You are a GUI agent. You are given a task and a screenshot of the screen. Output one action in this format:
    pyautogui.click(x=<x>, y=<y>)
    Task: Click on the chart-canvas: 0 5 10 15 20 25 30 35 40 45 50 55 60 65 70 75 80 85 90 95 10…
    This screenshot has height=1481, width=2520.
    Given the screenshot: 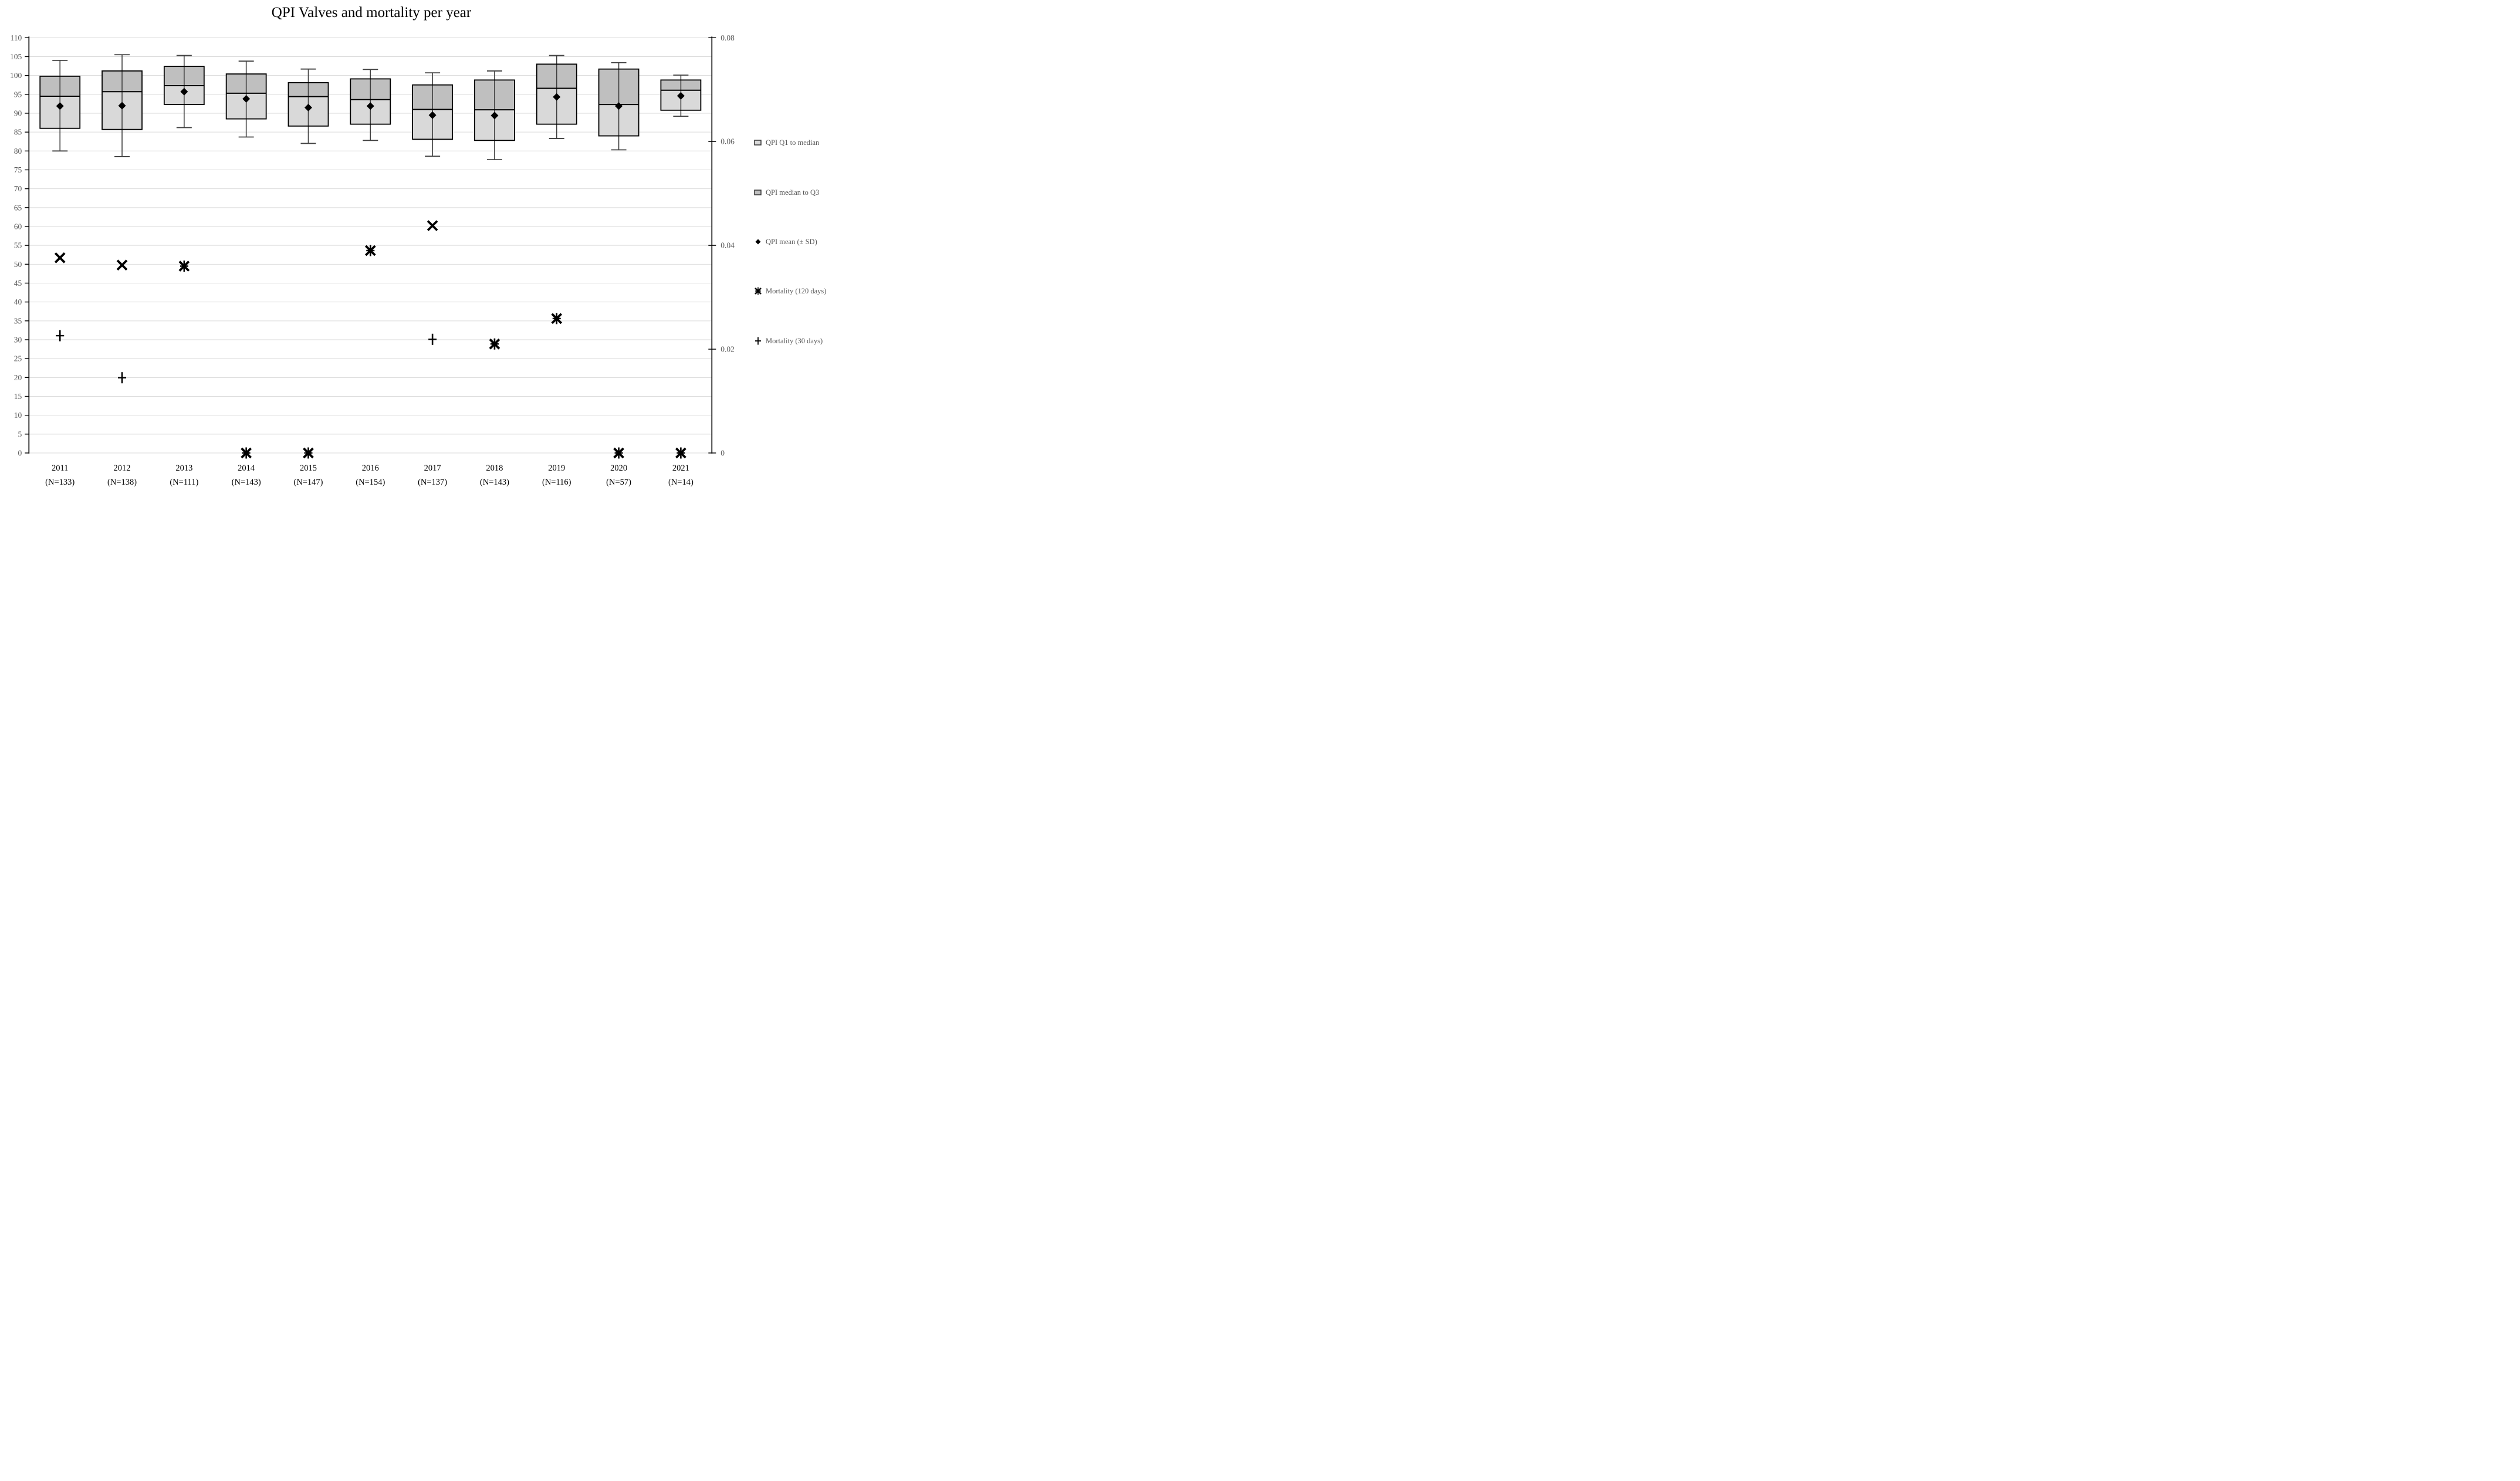 What is the action you would take?
    pyautogui.click(x=372, y=260)
    